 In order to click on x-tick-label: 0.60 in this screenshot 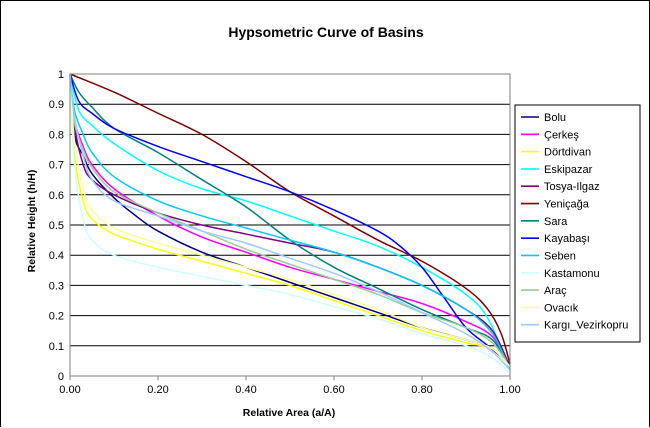, I will do `click(333, 390)`.